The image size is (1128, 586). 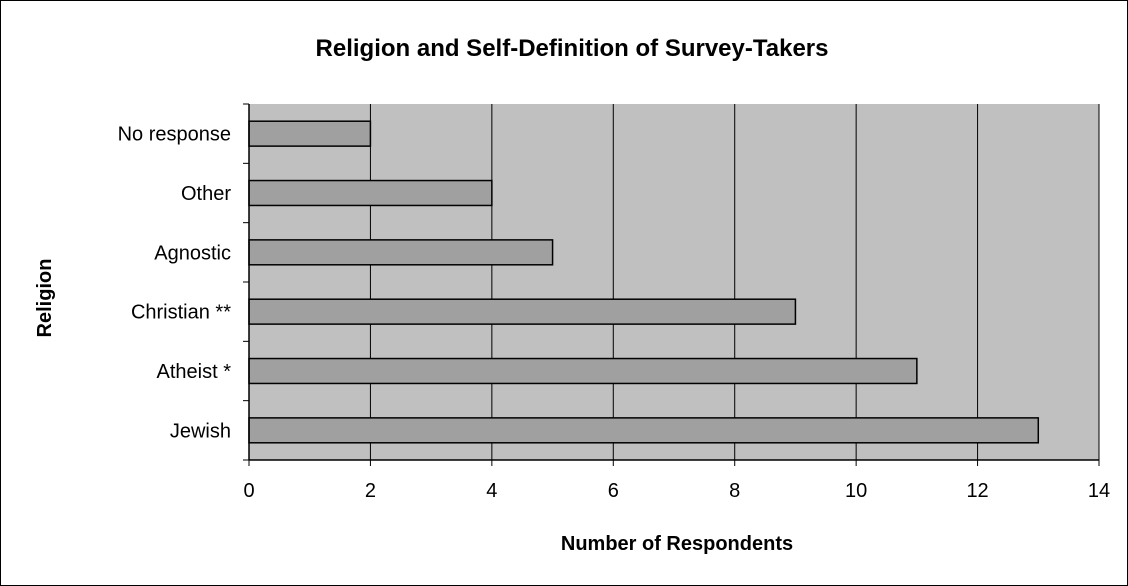 What do you see at coordinates (734, 491) in the screenshot?
I see `x-tick-label: 8` at bounding box center [734, 491].